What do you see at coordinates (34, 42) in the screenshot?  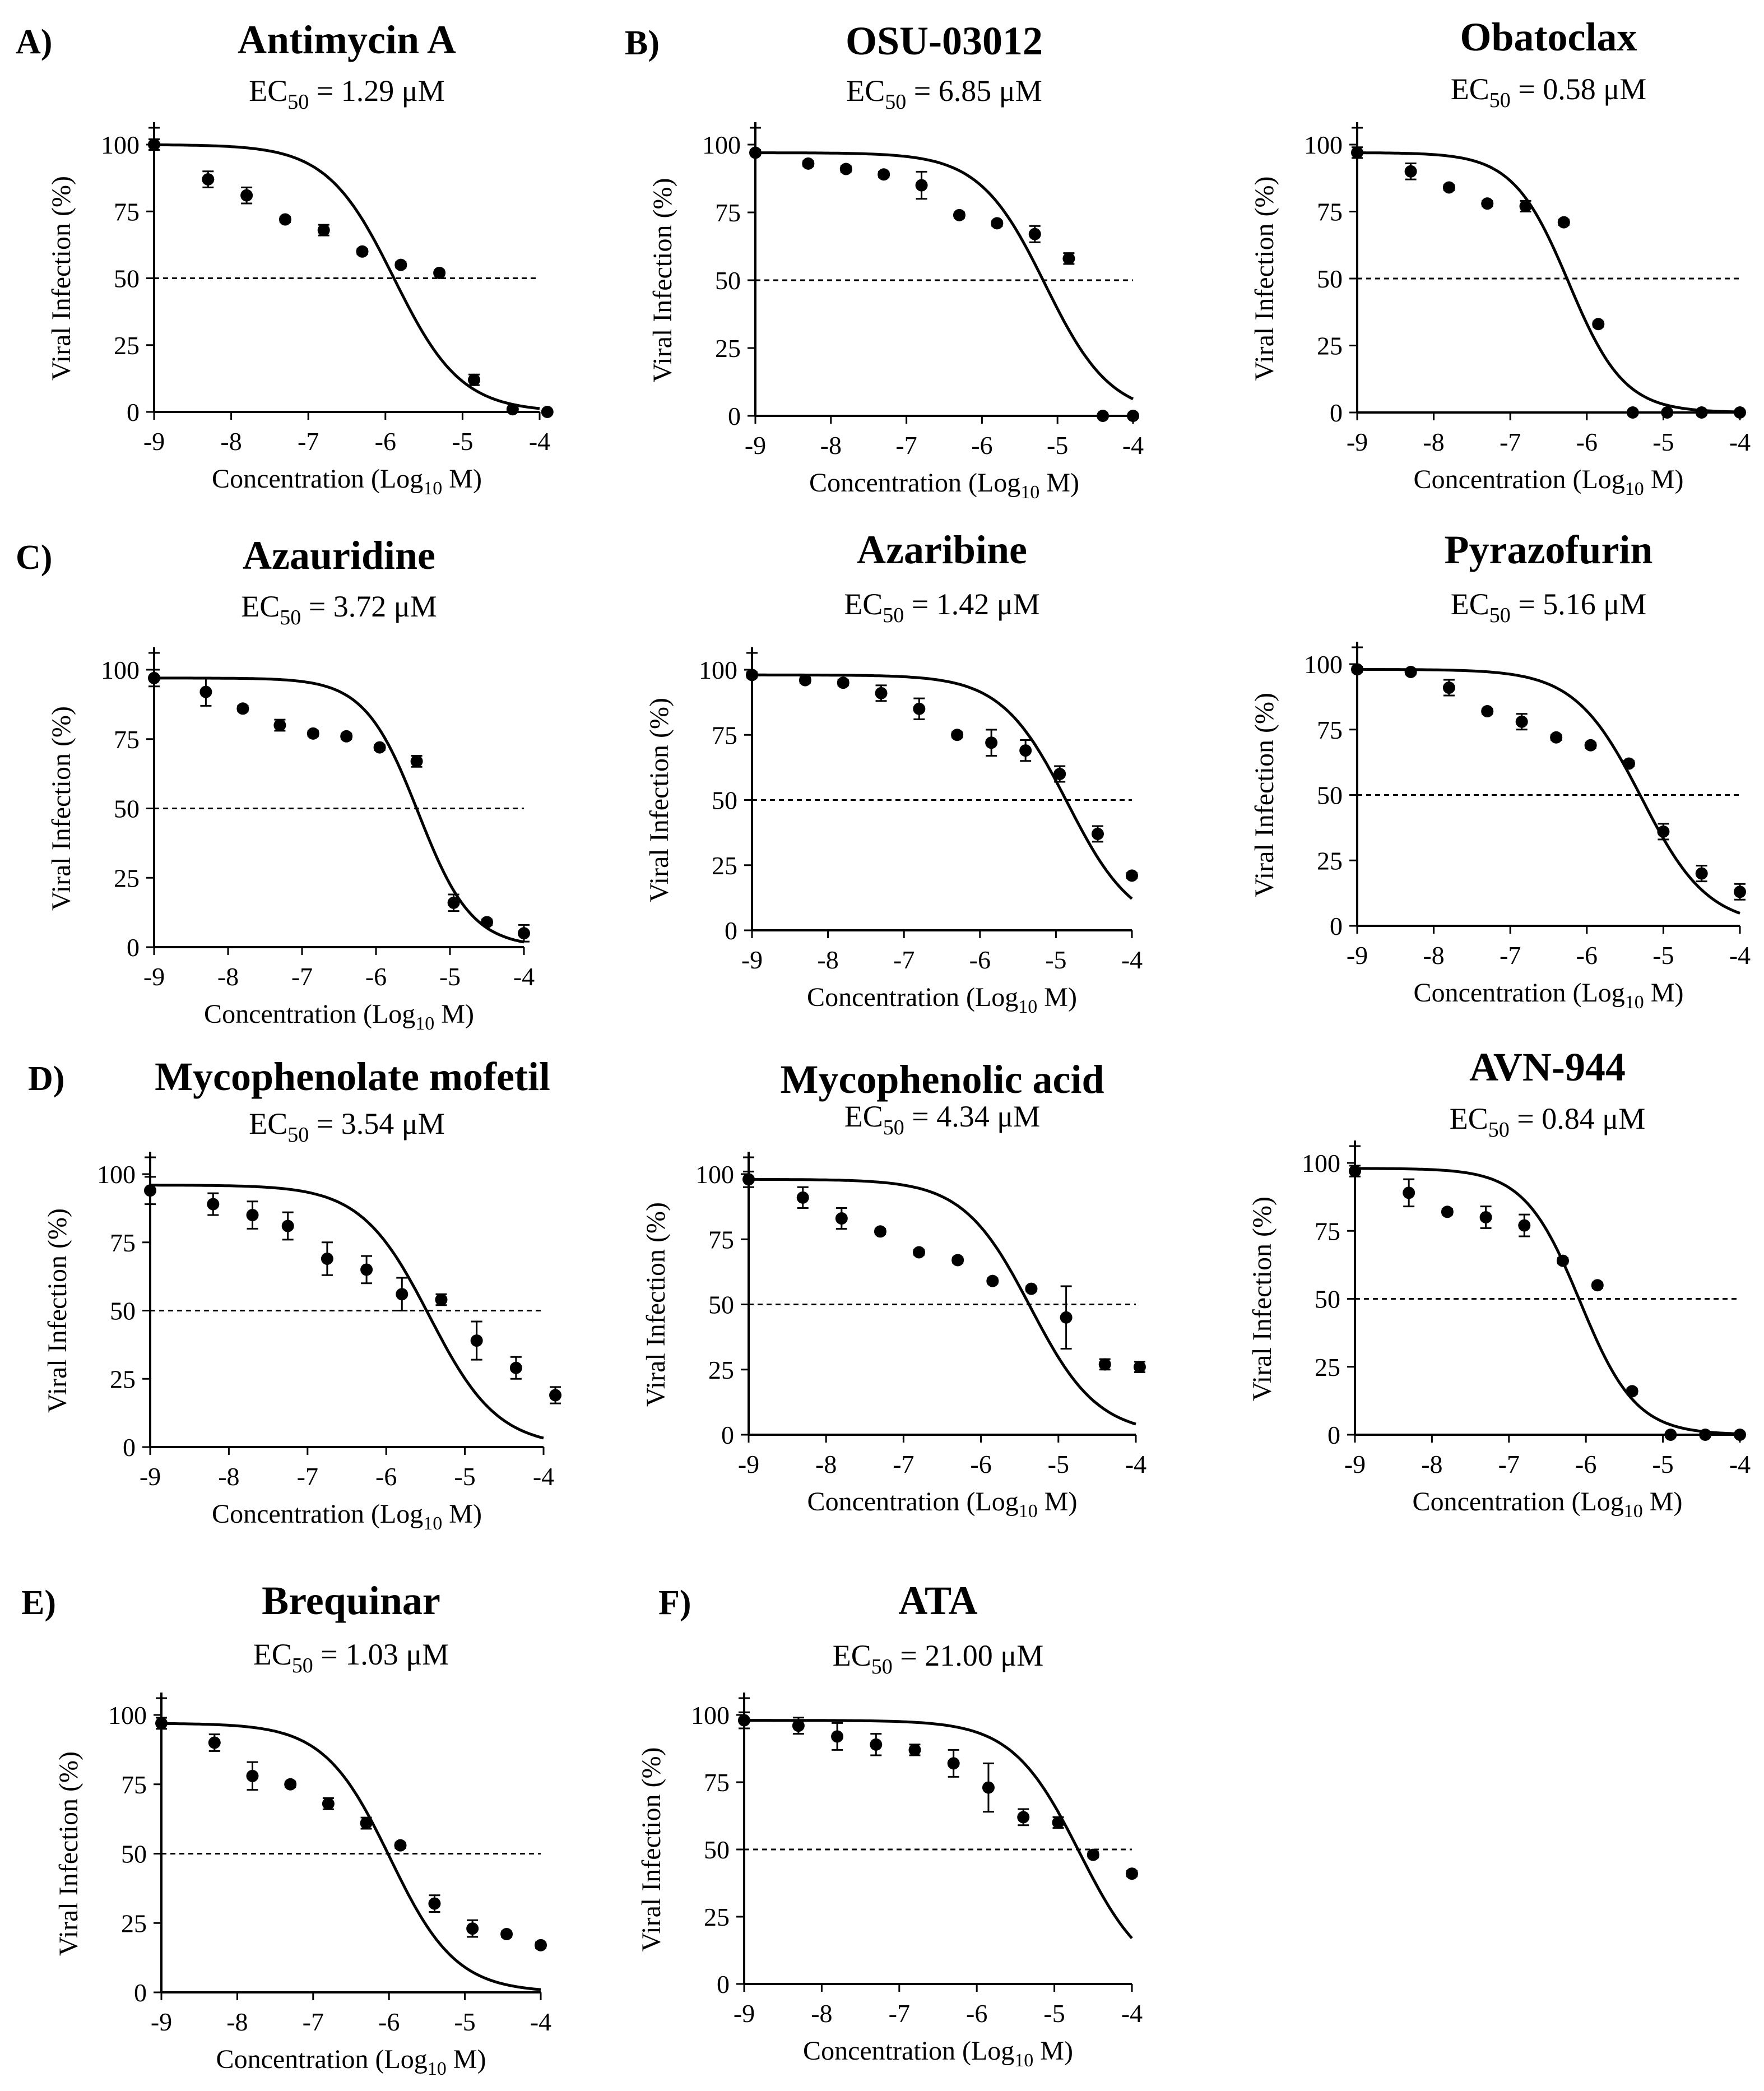 I see `panel-letter: A)` at bounding box center [34, 42].